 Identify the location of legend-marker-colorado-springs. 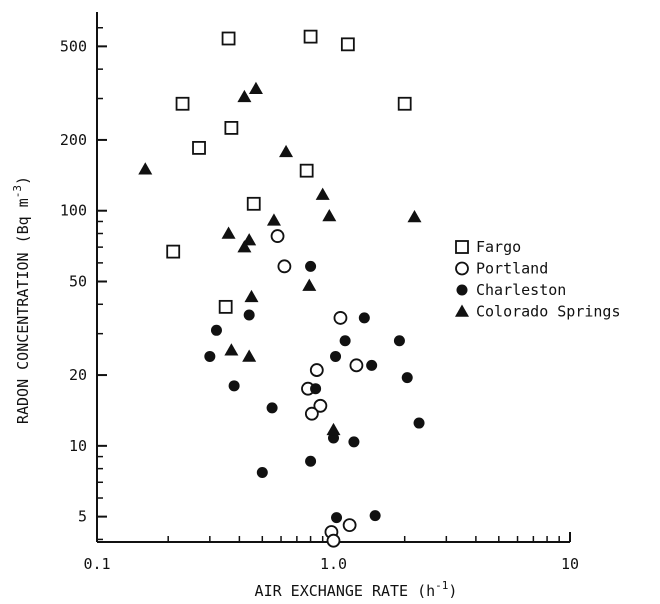
(462, 310).